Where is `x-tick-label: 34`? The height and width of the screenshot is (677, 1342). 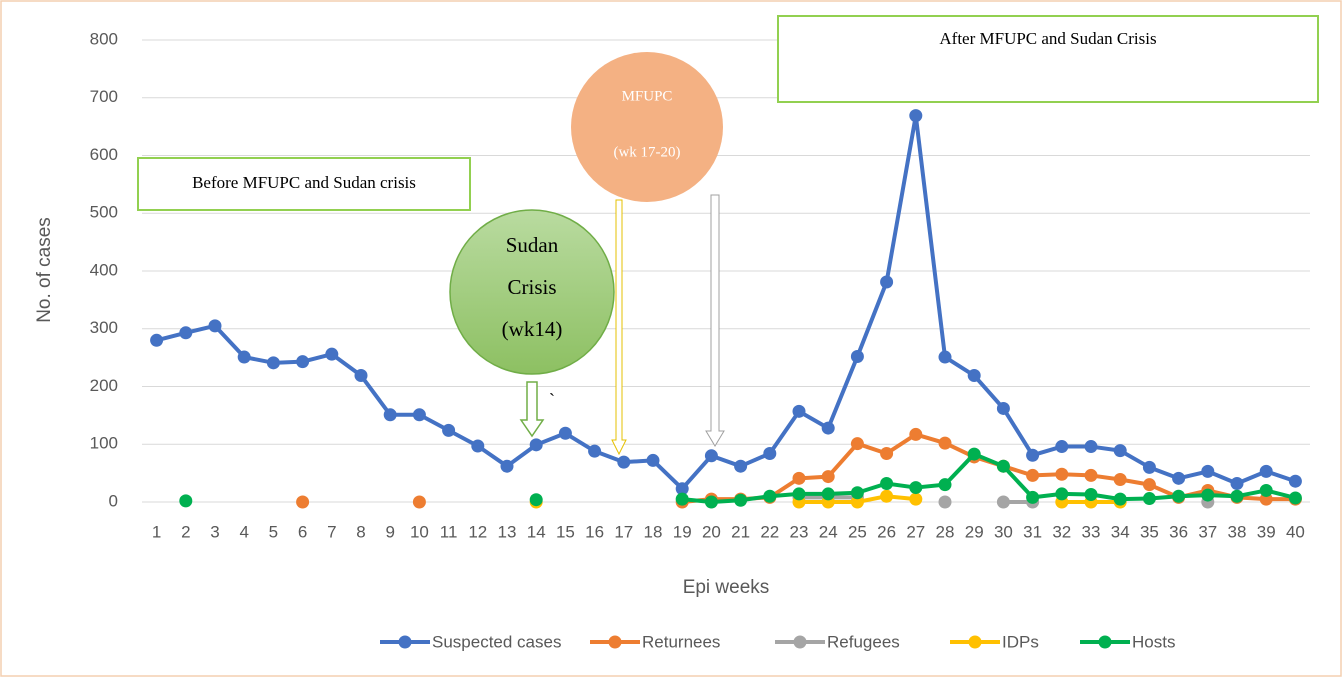
x-tick-label: 34 is located at coordinates (1120, 531).